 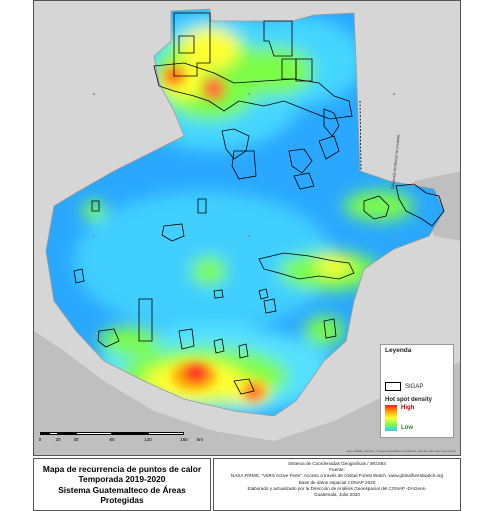 I want to click on scale-tick-label: 40, so click(x=76, y=439).